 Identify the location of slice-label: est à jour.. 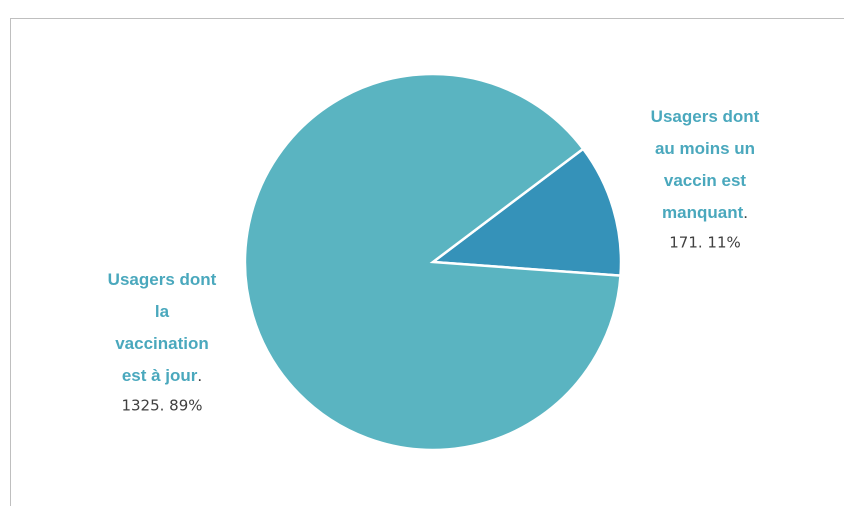
(162, 375).